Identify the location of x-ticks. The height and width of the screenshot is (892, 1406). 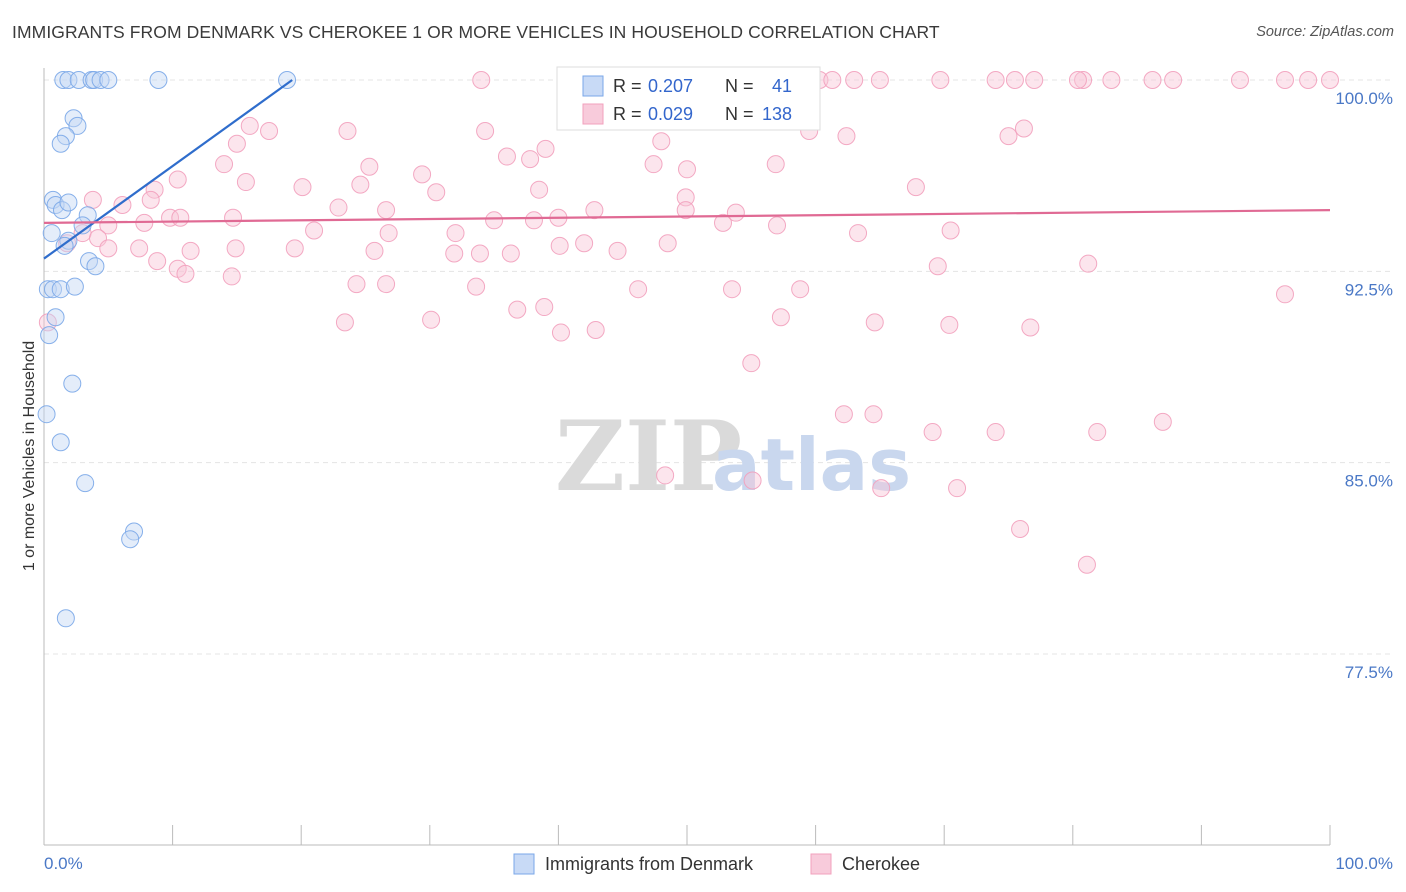
(687, 835).